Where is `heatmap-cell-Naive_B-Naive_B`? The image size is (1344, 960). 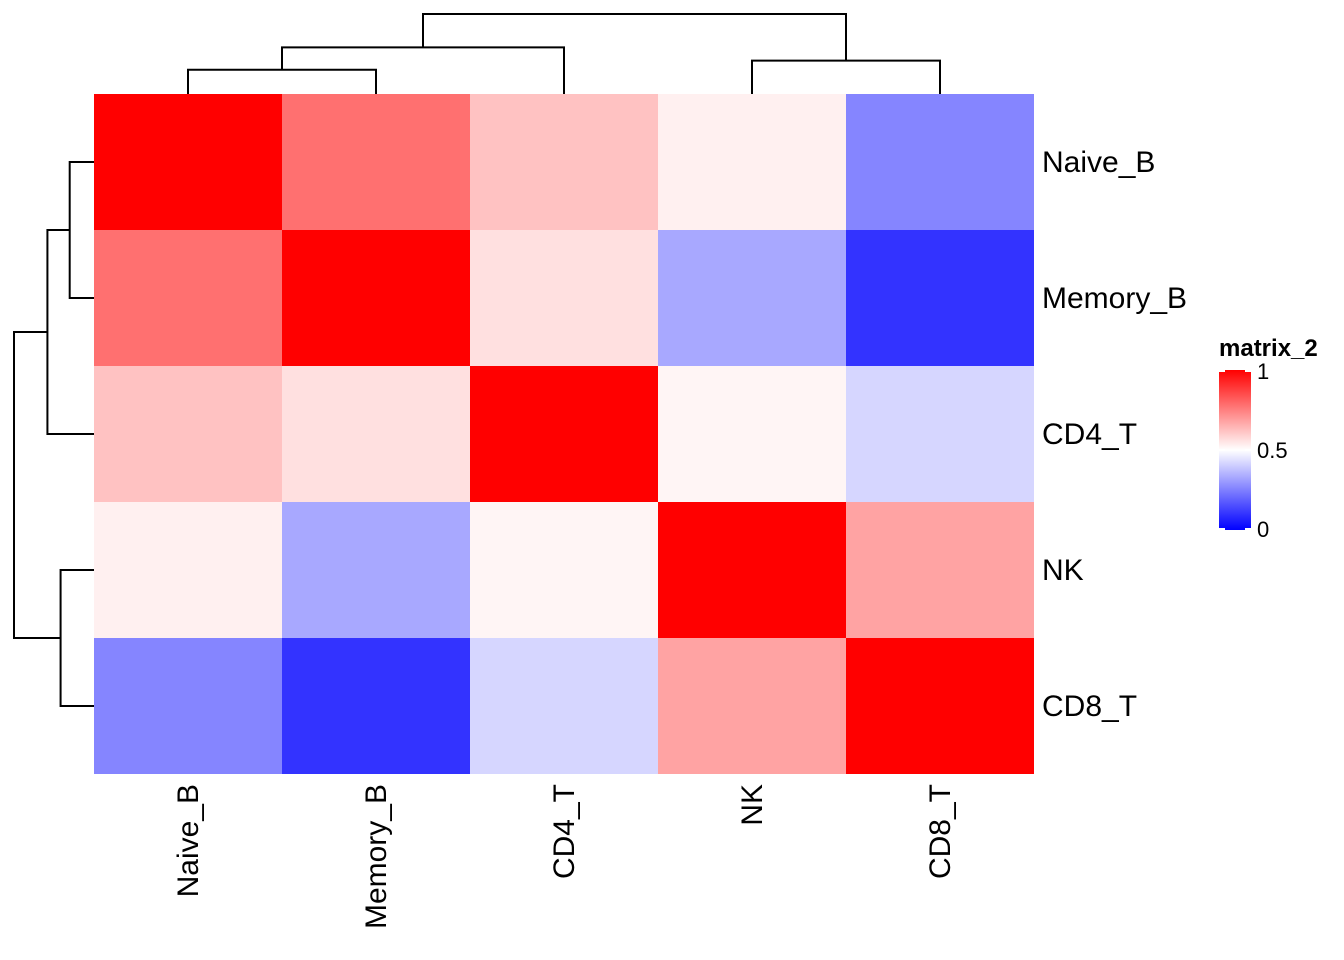 heatmap-cell-Naive_B-Naive_B is located at coordinates (188, 162).